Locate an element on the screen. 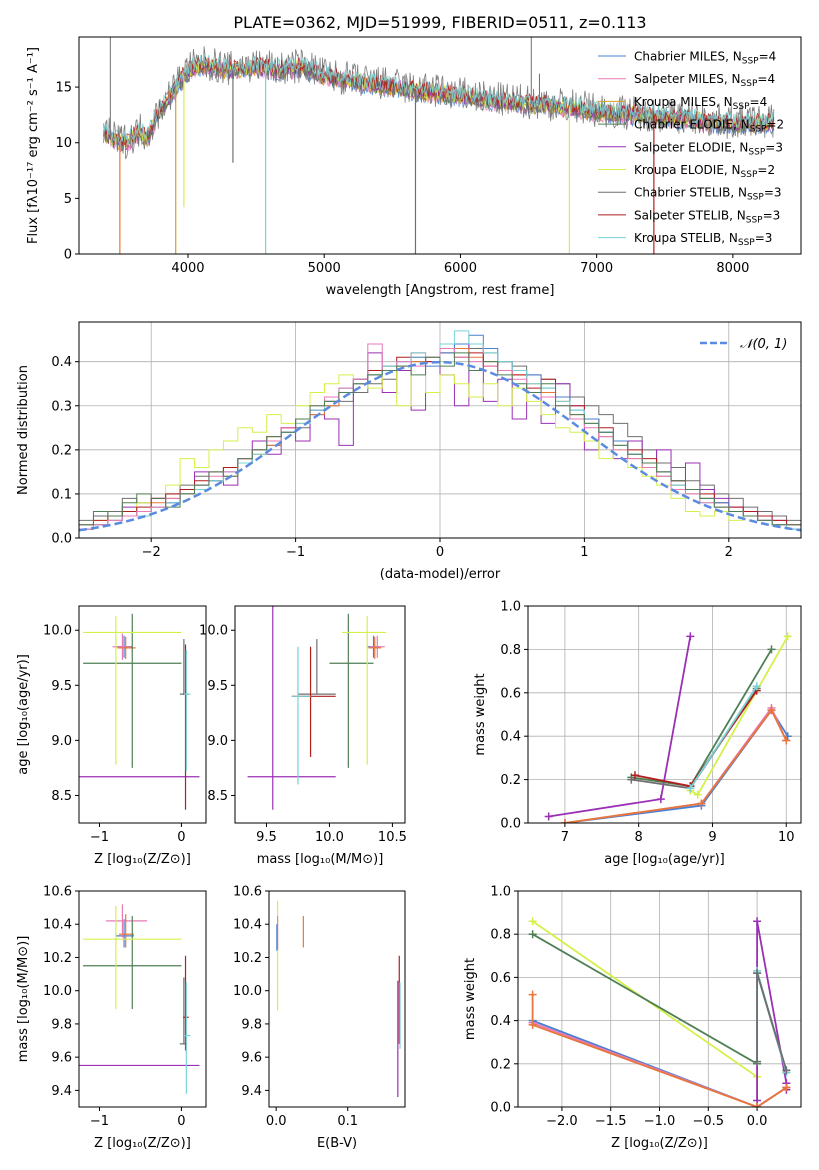  x-tick-label: 10.0 is located at coordinates (329, 837).